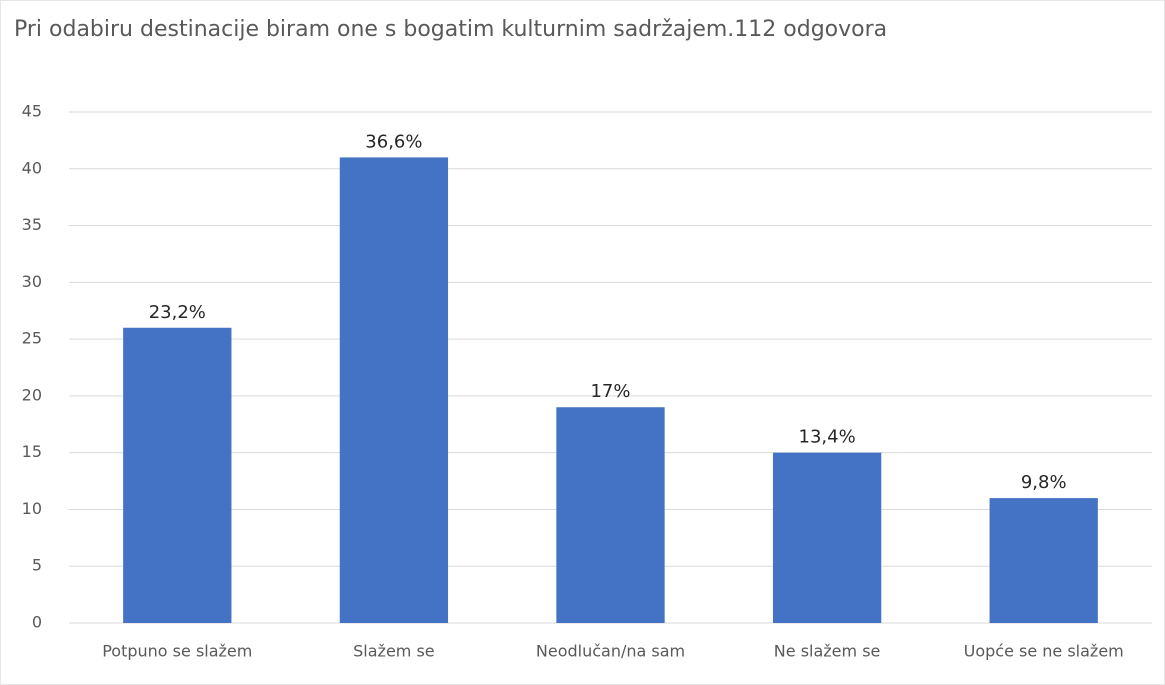 The height and width of the screenshot is (685, 1165). What do you see at coordinates (32, 394) in the screenshot?
I see `y-tick-label: 20` at bounding box center [32, 394].